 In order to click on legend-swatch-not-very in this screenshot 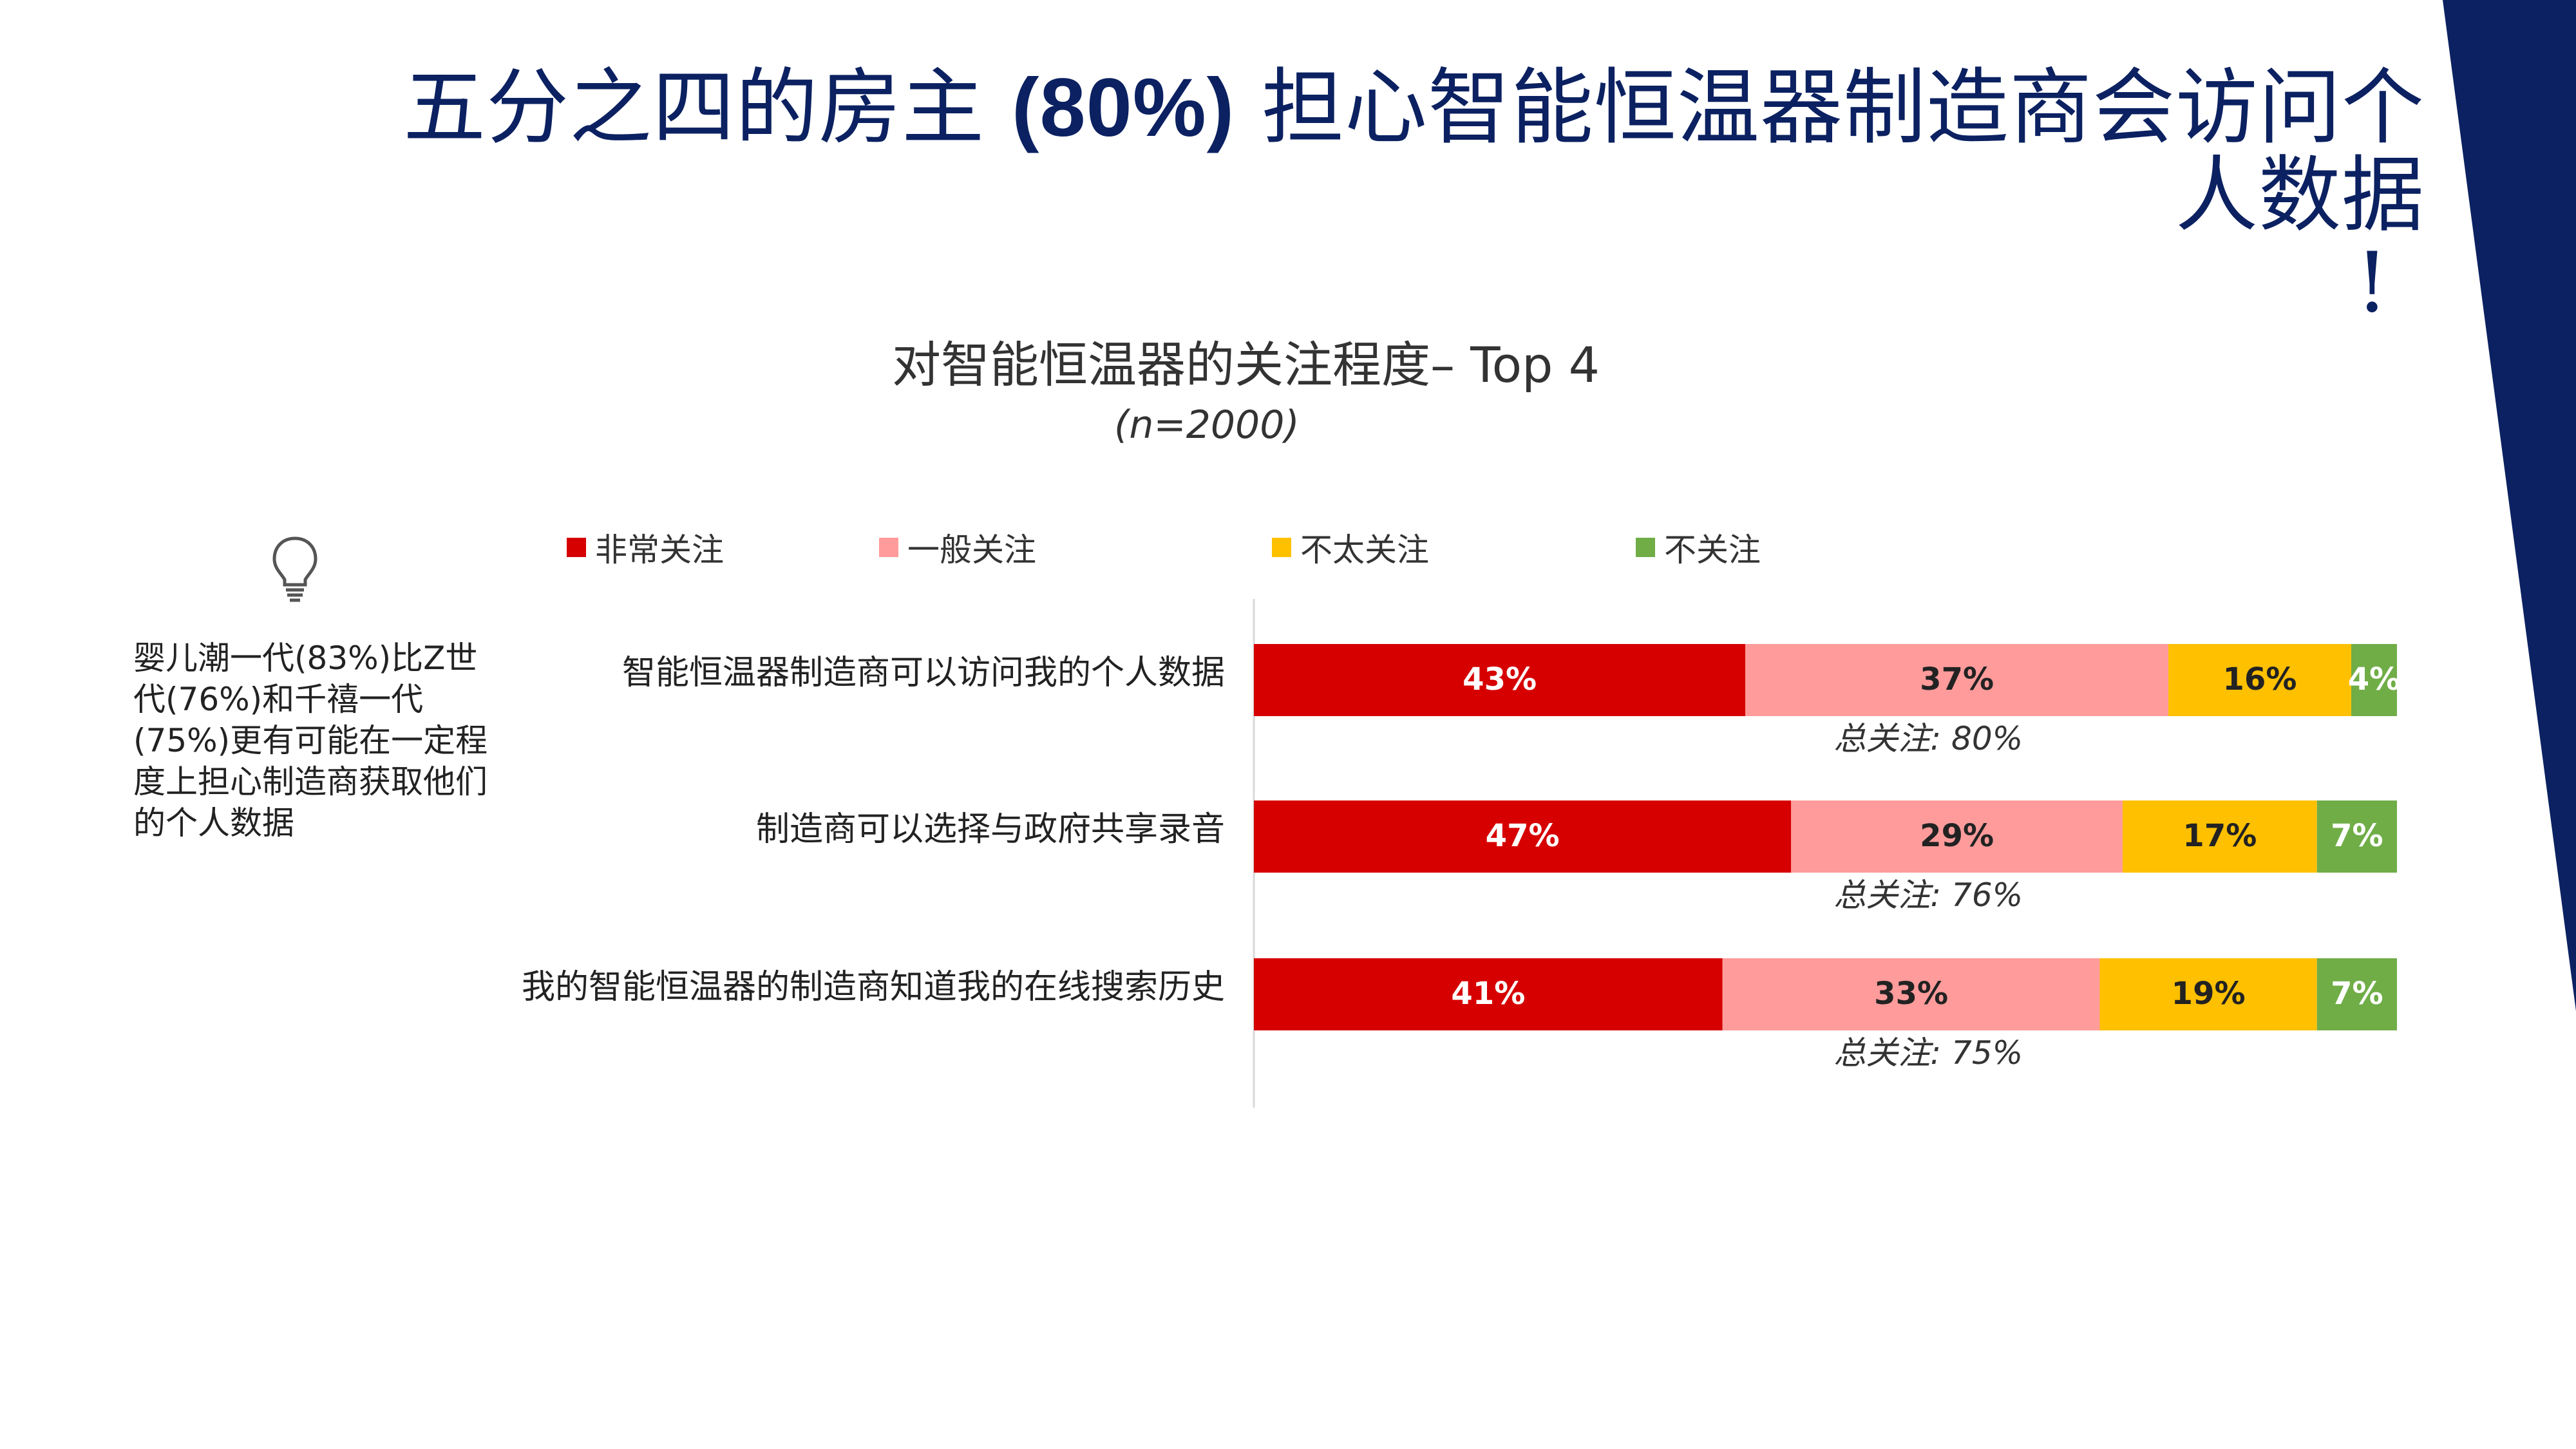, I will do `click(1282, 547)`.